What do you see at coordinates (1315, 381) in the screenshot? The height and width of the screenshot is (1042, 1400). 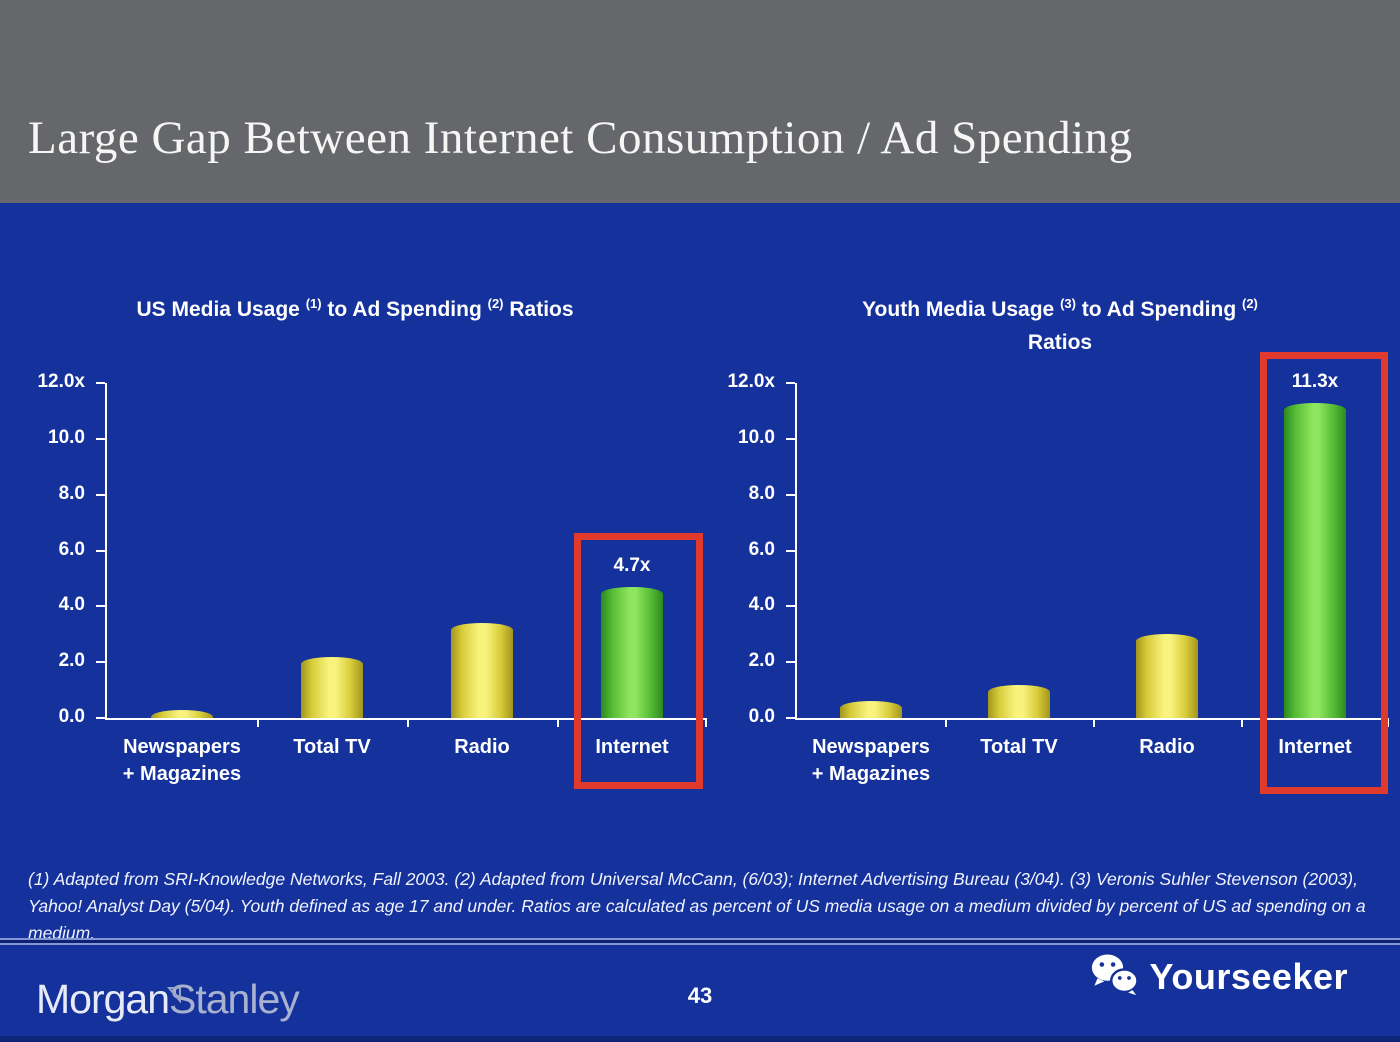 I see `highlight-value-label: 11.3x` at bounding box center [1315, 381].